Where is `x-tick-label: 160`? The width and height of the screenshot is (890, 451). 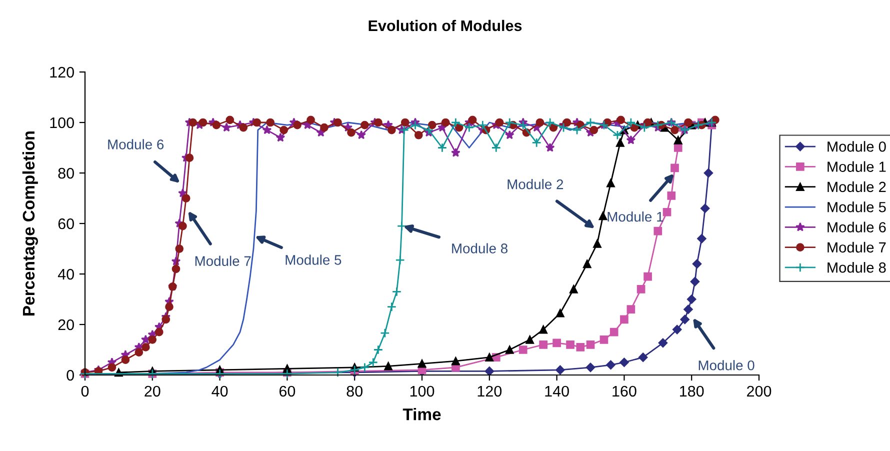
x-tick-label: 160 is located at coordinates (624, 391).